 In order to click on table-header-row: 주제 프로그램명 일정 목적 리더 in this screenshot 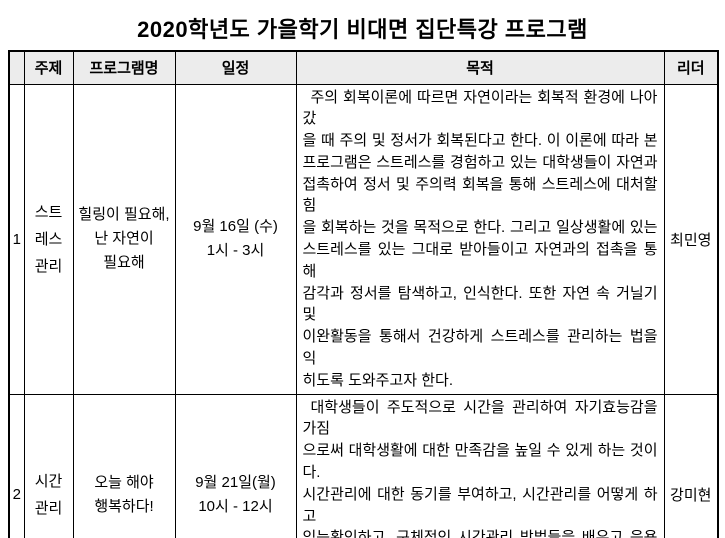, I will do `click(363, 67)`.